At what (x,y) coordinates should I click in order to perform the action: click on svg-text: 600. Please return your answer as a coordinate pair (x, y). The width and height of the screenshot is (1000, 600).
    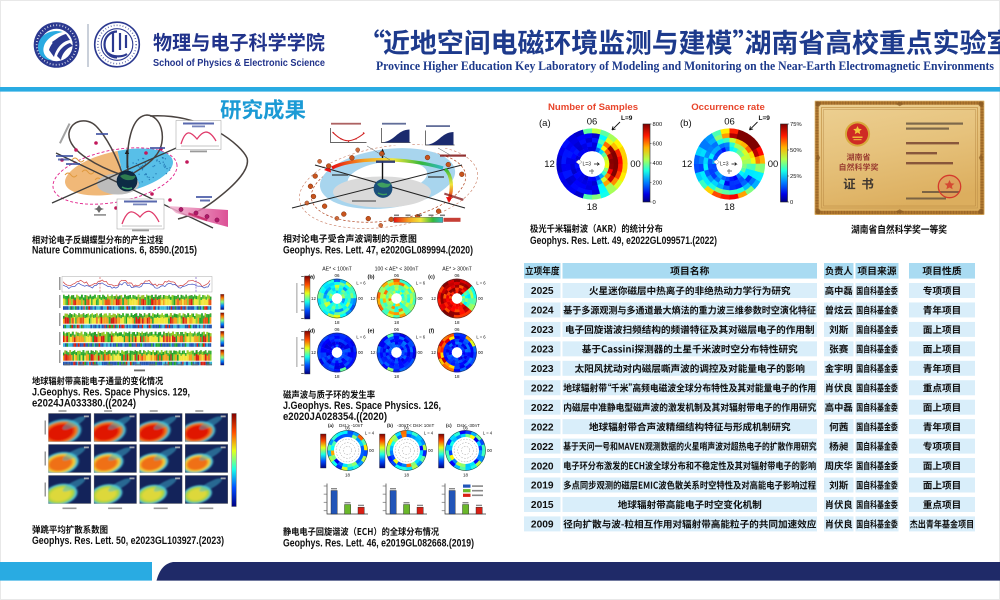
    Looking at the image, I should click on (658, 145).